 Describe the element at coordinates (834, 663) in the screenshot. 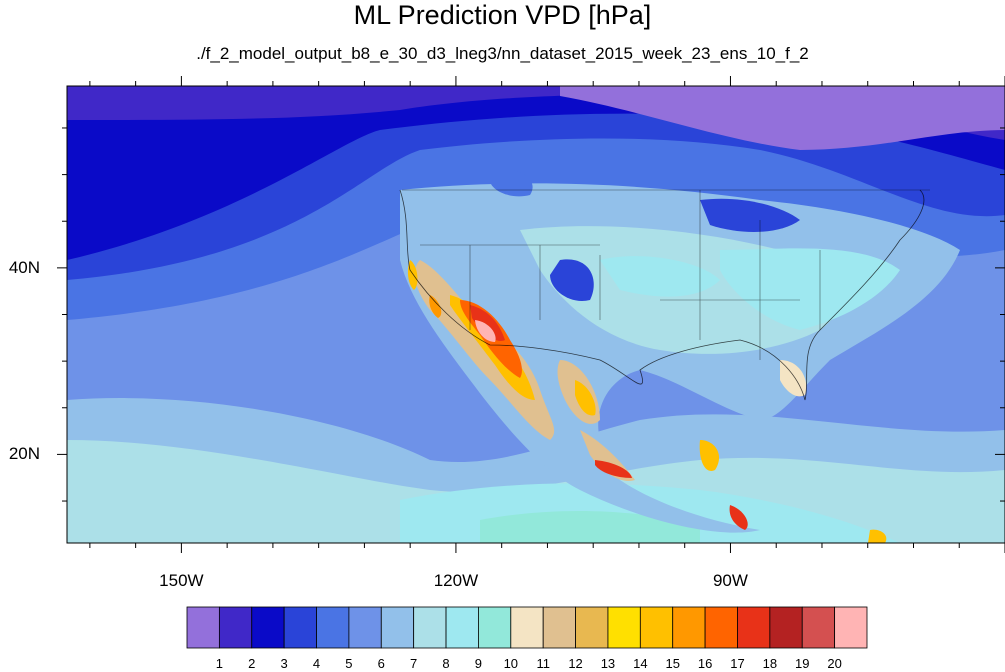

I see `colorbar-label: 20` at that location.